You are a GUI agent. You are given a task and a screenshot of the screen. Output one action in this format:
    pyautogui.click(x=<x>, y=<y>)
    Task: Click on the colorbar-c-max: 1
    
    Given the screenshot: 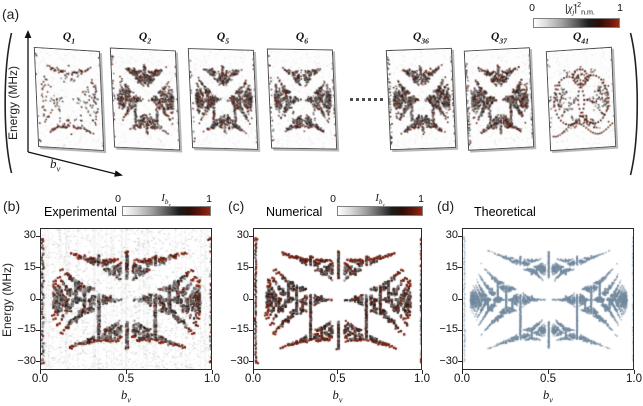 What is the action you would take?
    pyautogui.click(x=421, y=199)
    